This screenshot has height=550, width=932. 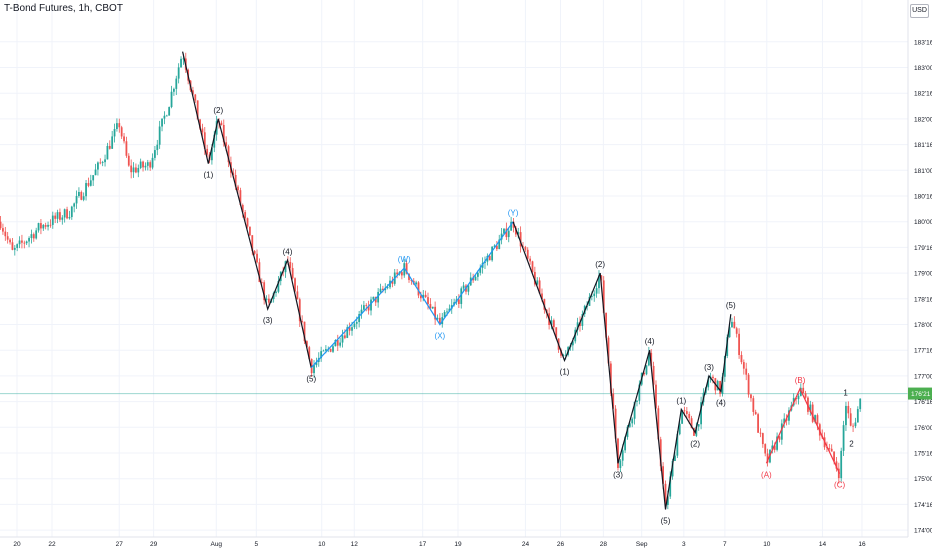 What do you see at coordinates (257, 544) in the screenshot?
I see `x-tick-label: 5` at bounding box center [257, 544].